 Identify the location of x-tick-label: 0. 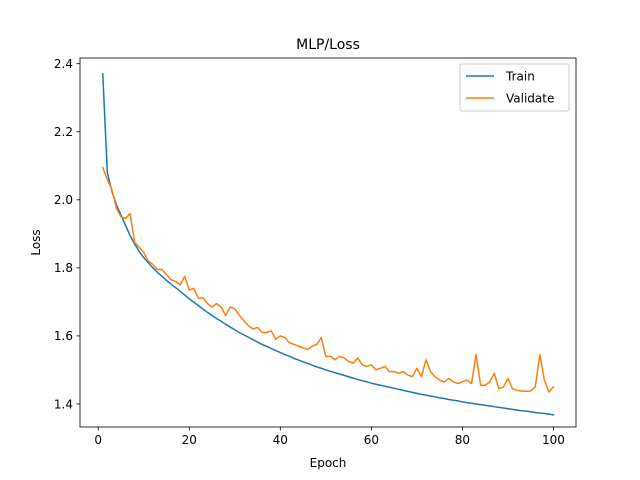
(98, 440).